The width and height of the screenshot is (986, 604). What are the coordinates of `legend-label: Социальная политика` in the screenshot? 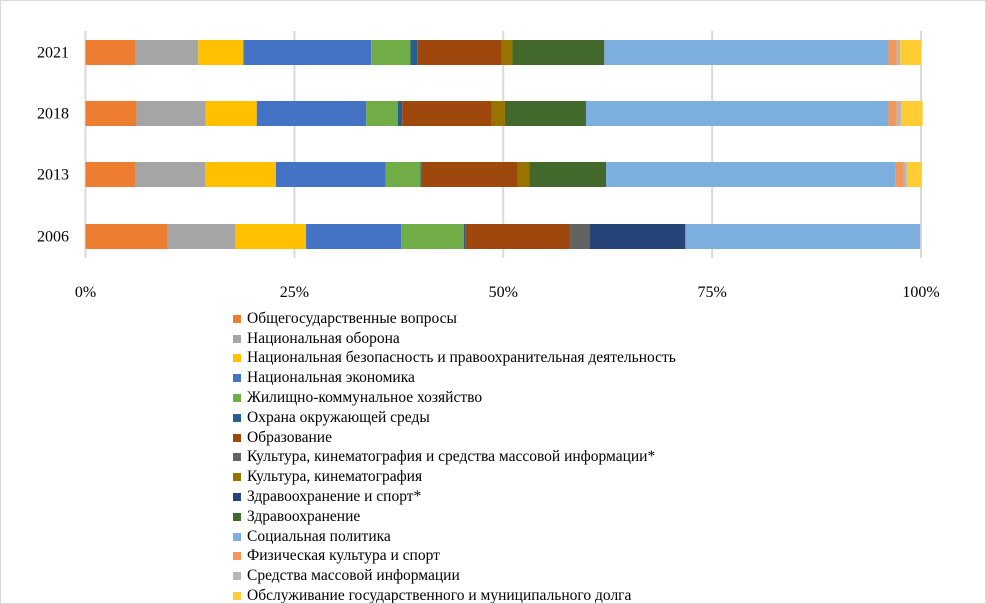 It's located at (319, 536).